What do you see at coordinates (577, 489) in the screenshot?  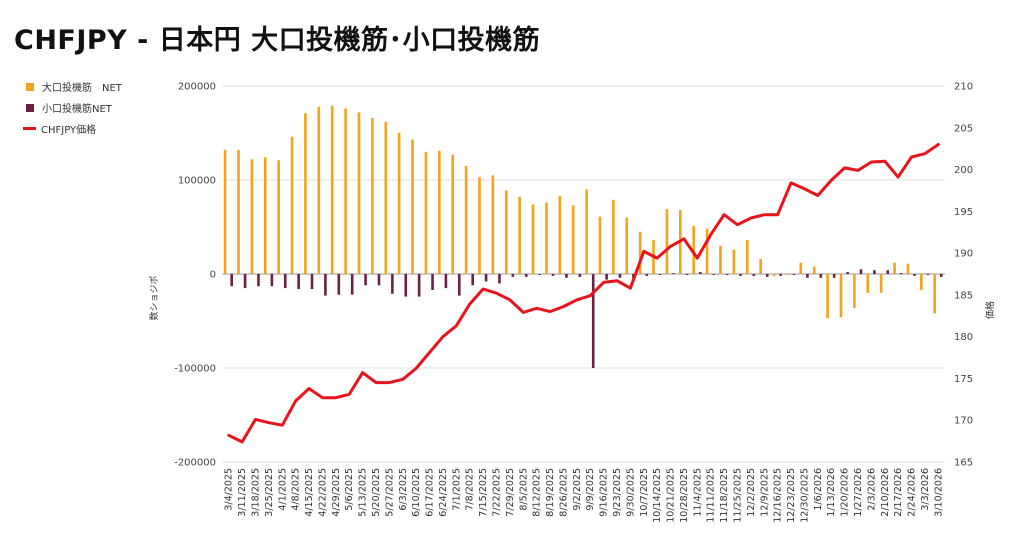 I see `x-tick-label: 9/2/2025` at bounding box center [577, 489].